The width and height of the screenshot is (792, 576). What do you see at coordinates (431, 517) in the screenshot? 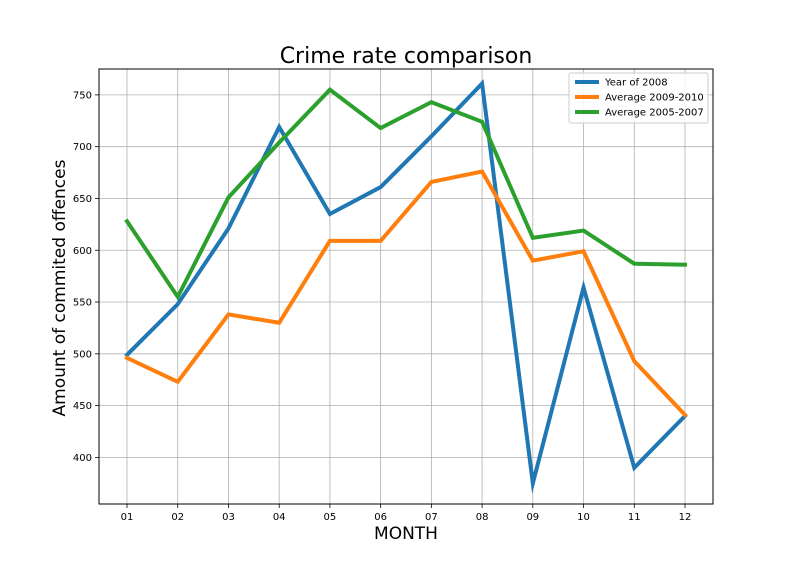
I see `x-tick-label: 07` at bounding box center [431, 517].